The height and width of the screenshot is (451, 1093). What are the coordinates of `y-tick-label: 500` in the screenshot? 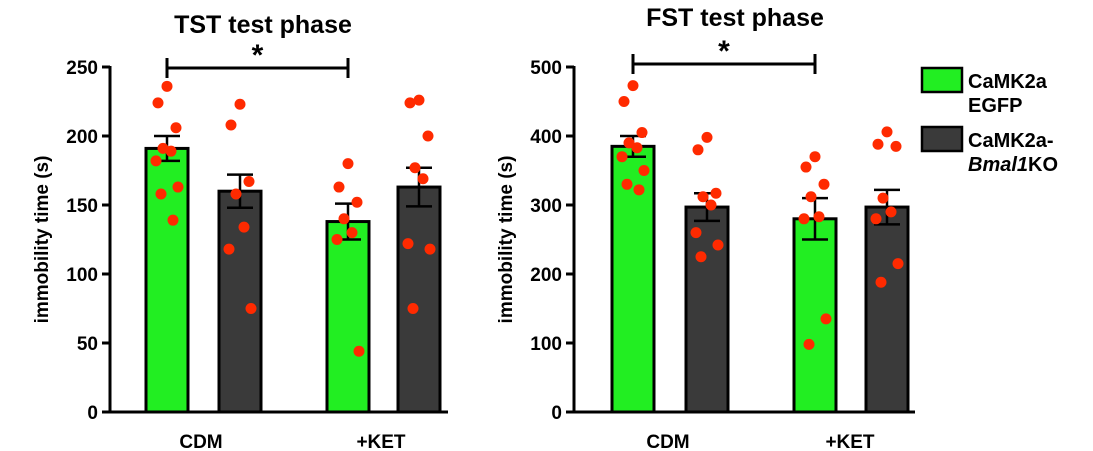 It's located at (546, 68).